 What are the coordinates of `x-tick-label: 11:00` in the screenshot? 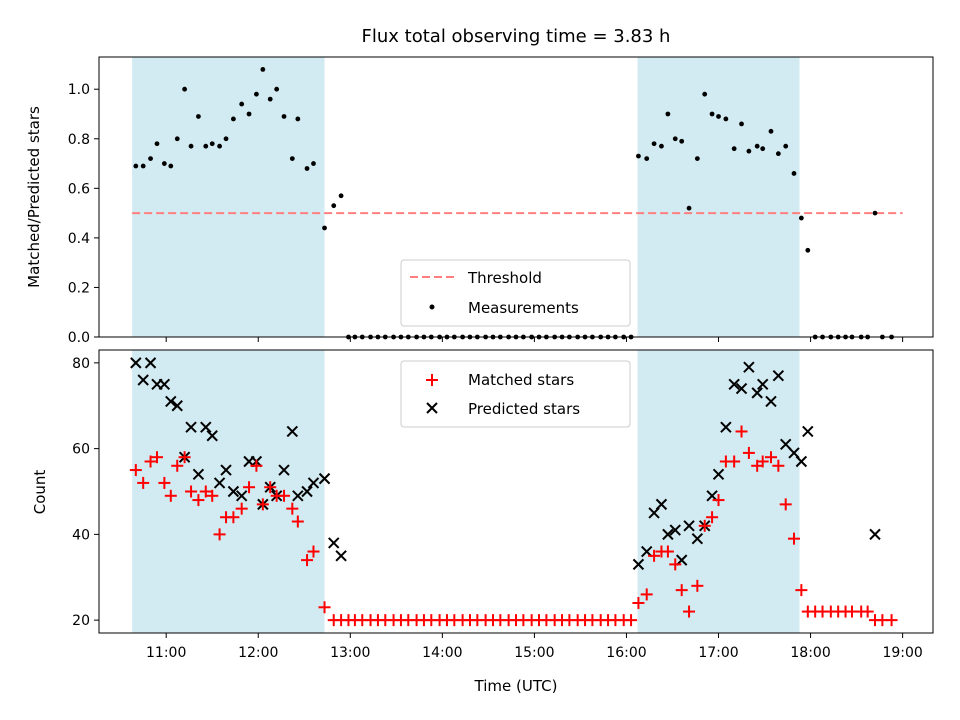 It's located at (166, 653).